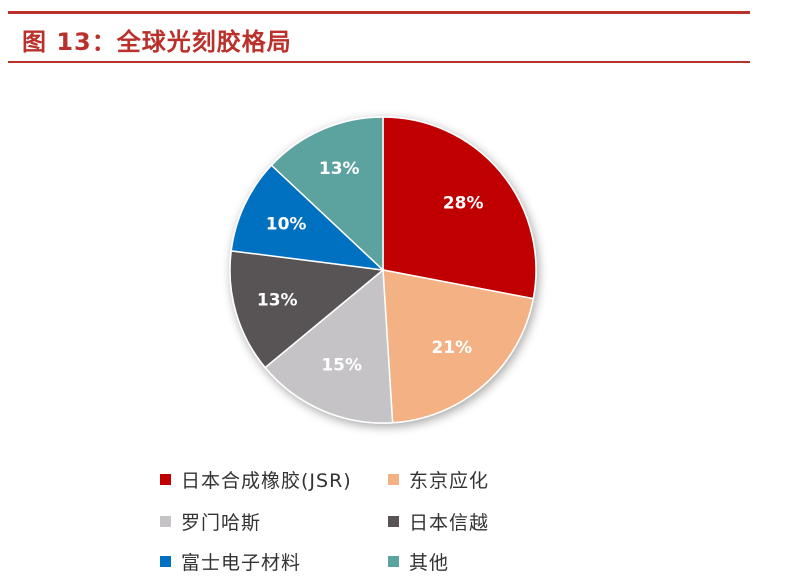 This screenshot has width=800, height=584. I want to click on pie-slice-tok, so click(458, 346).